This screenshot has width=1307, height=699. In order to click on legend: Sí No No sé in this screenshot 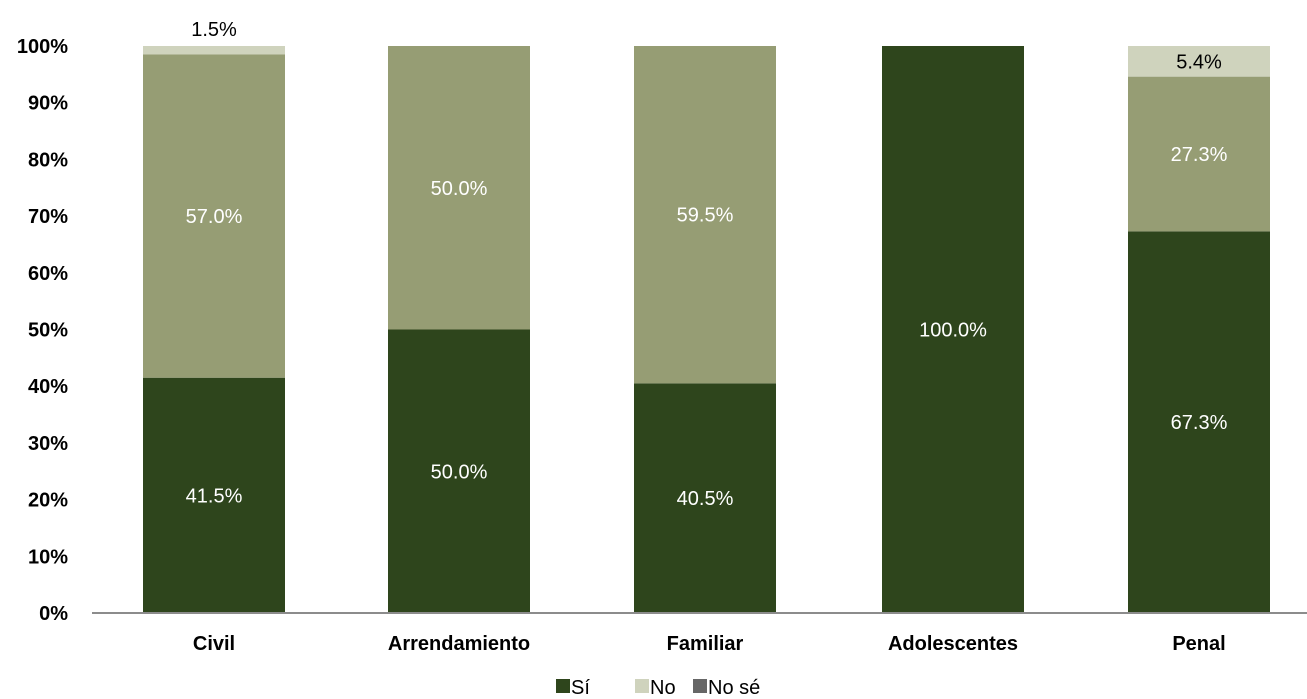, I will do `click(658, 688)`.